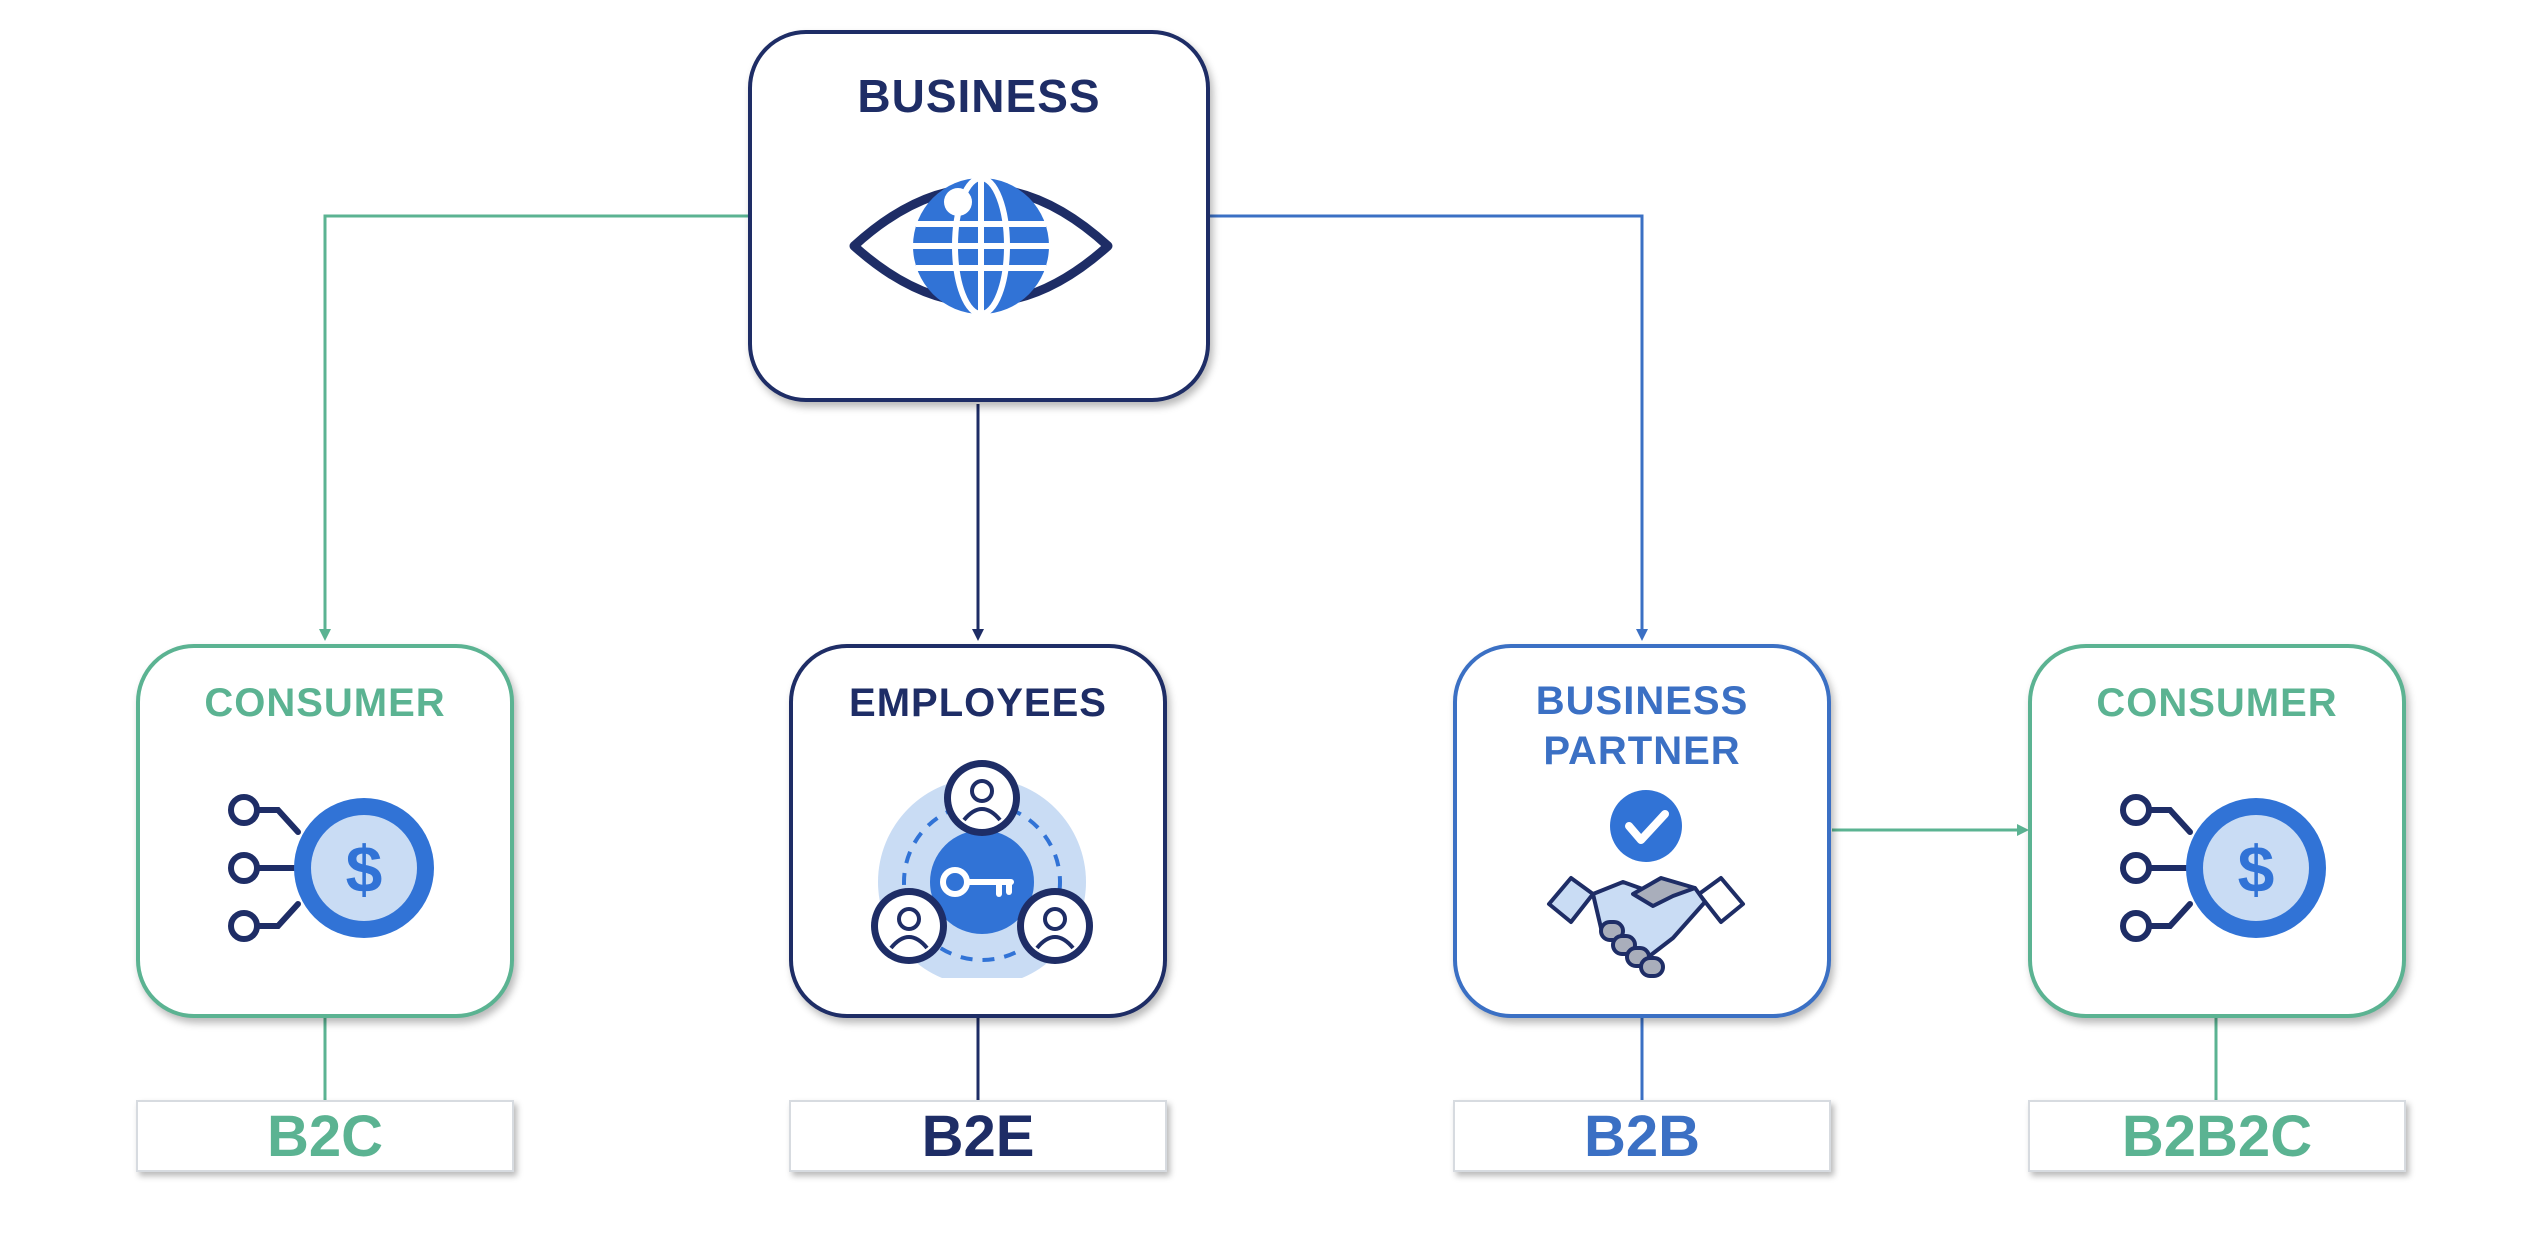 The width and height of the screenshot is (2544, 1236). What do you see at coordinates (325, 1136) in the screenshot?
I see `tag-b2c: B2C` at bounding box center [325, 1136].